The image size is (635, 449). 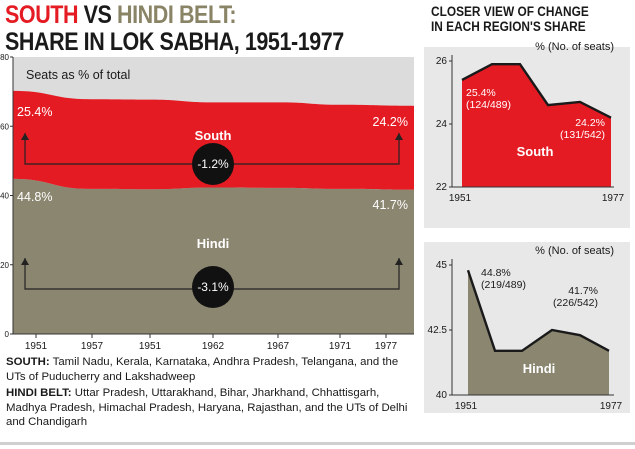 I want to click on title-vs: VS, so click(x=97, y=15).